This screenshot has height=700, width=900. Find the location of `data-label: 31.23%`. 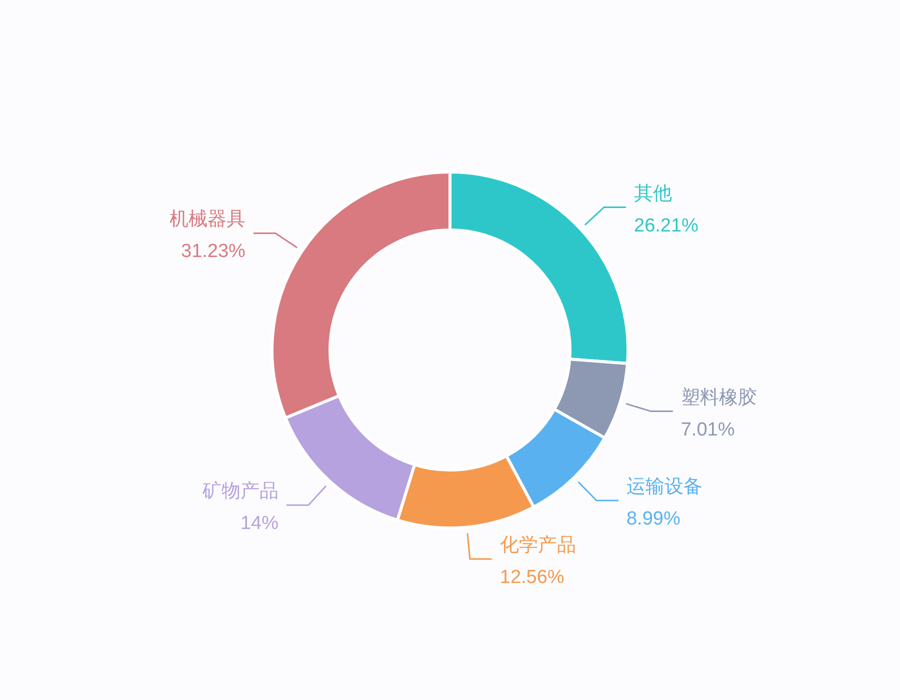

data-label: 31.23% is located at coordinates (213, 251).